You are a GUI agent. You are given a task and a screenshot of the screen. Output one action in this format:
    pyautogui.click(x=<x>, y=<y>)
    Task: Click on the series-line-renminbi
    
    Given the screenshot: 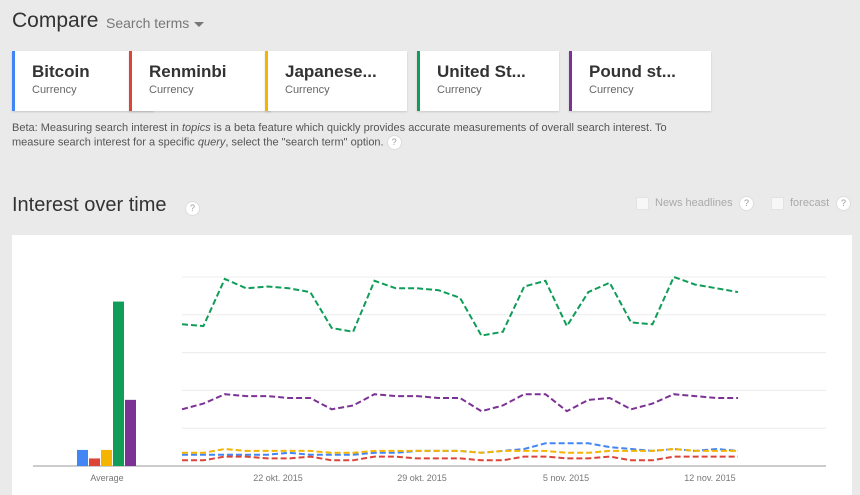 What is the action you would take?
    pyautogui.click(x=460, y=458)
    